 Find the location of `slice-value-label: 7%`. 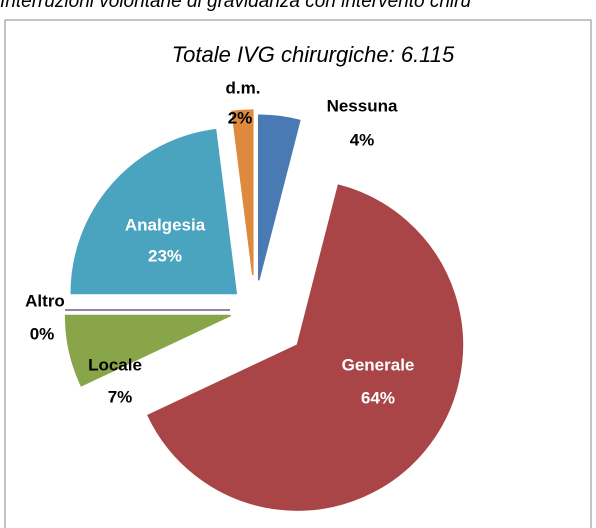

slice-value-label: 7% is located at coordinates (120, 396).